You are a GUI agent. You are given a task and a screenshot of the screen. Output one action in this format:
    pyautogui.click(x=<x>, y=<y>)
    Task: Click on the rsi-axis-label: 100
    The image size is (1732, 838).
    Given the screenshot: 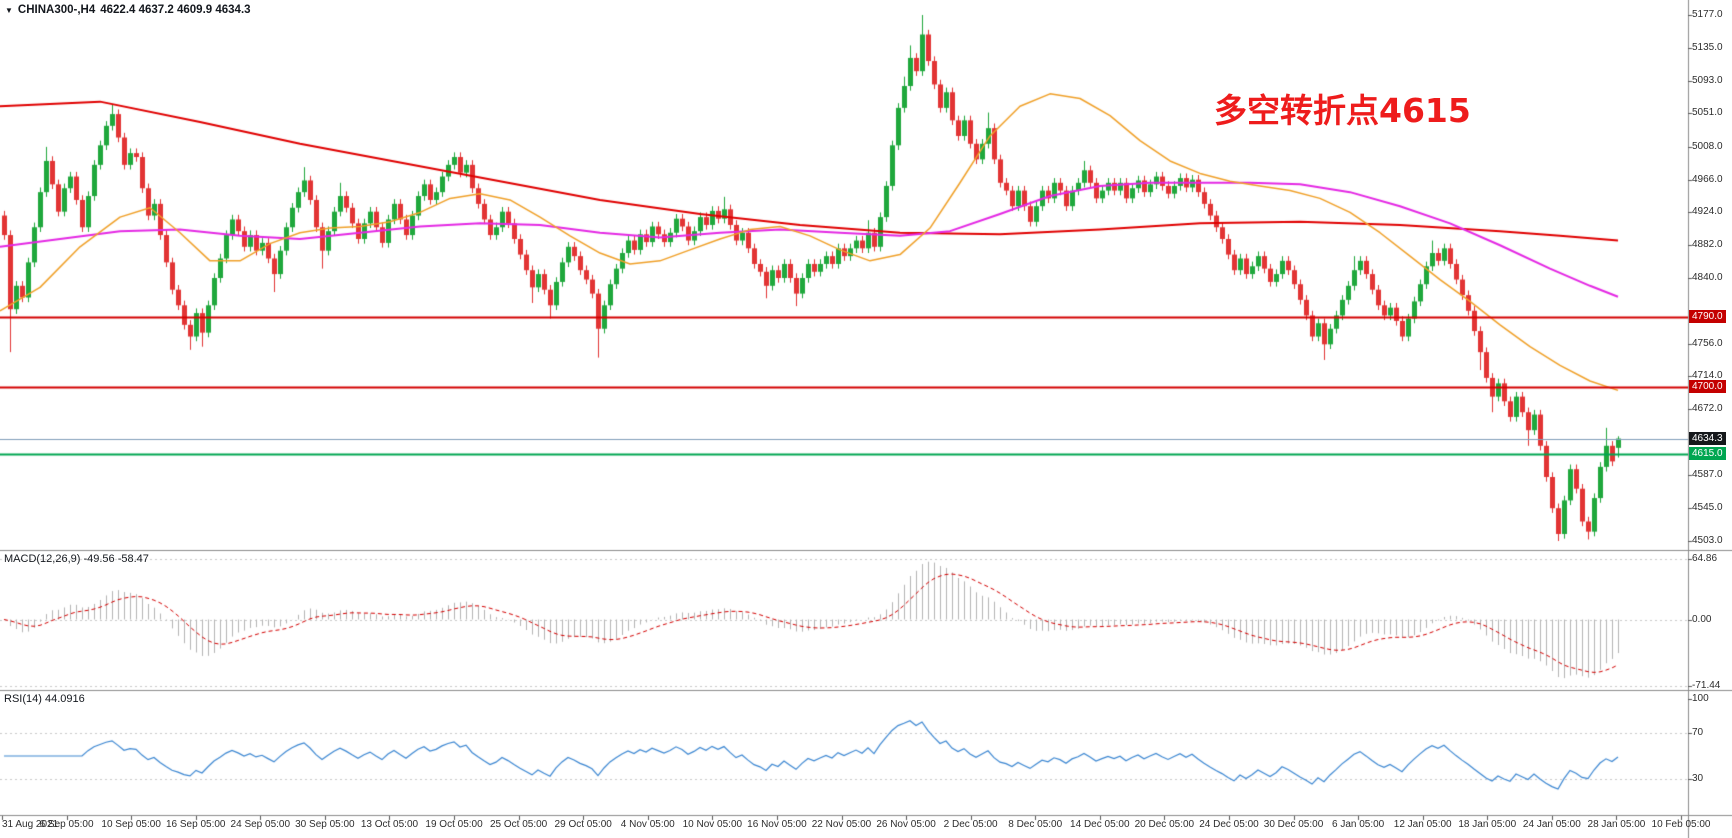 What is the action you would take?
    pyautogui.click(x=1700, y=698)
    